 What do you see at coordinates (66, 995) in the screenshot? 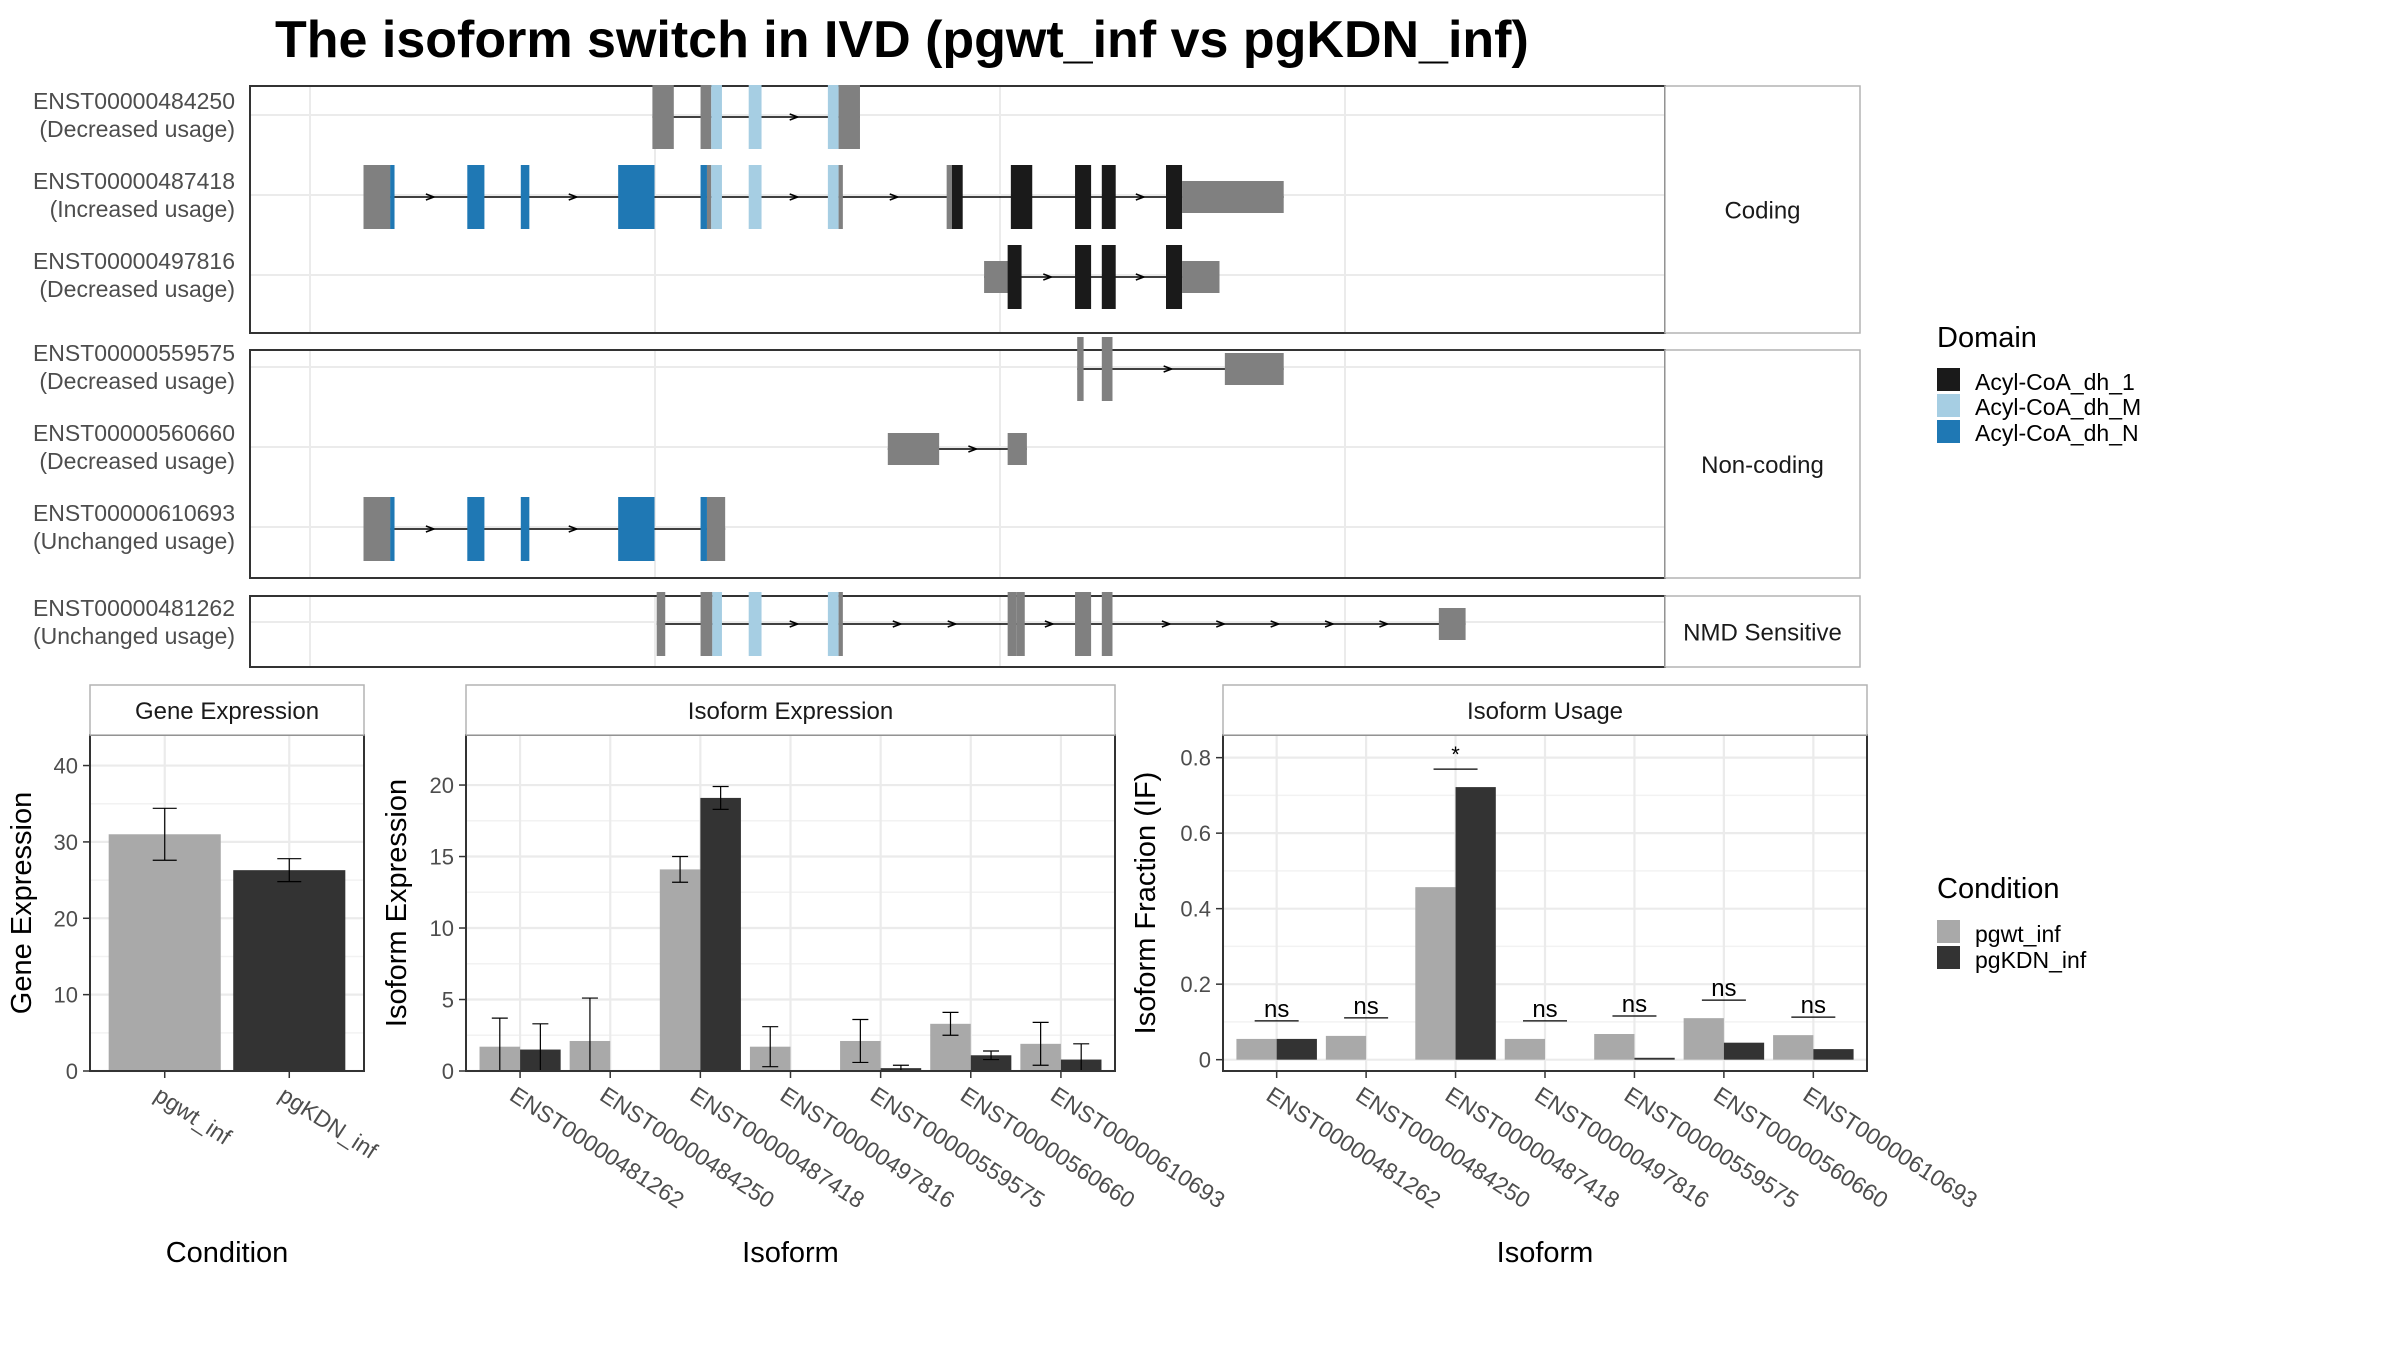
I see `y-tick-label: 10` at bounding box center [66, 995].